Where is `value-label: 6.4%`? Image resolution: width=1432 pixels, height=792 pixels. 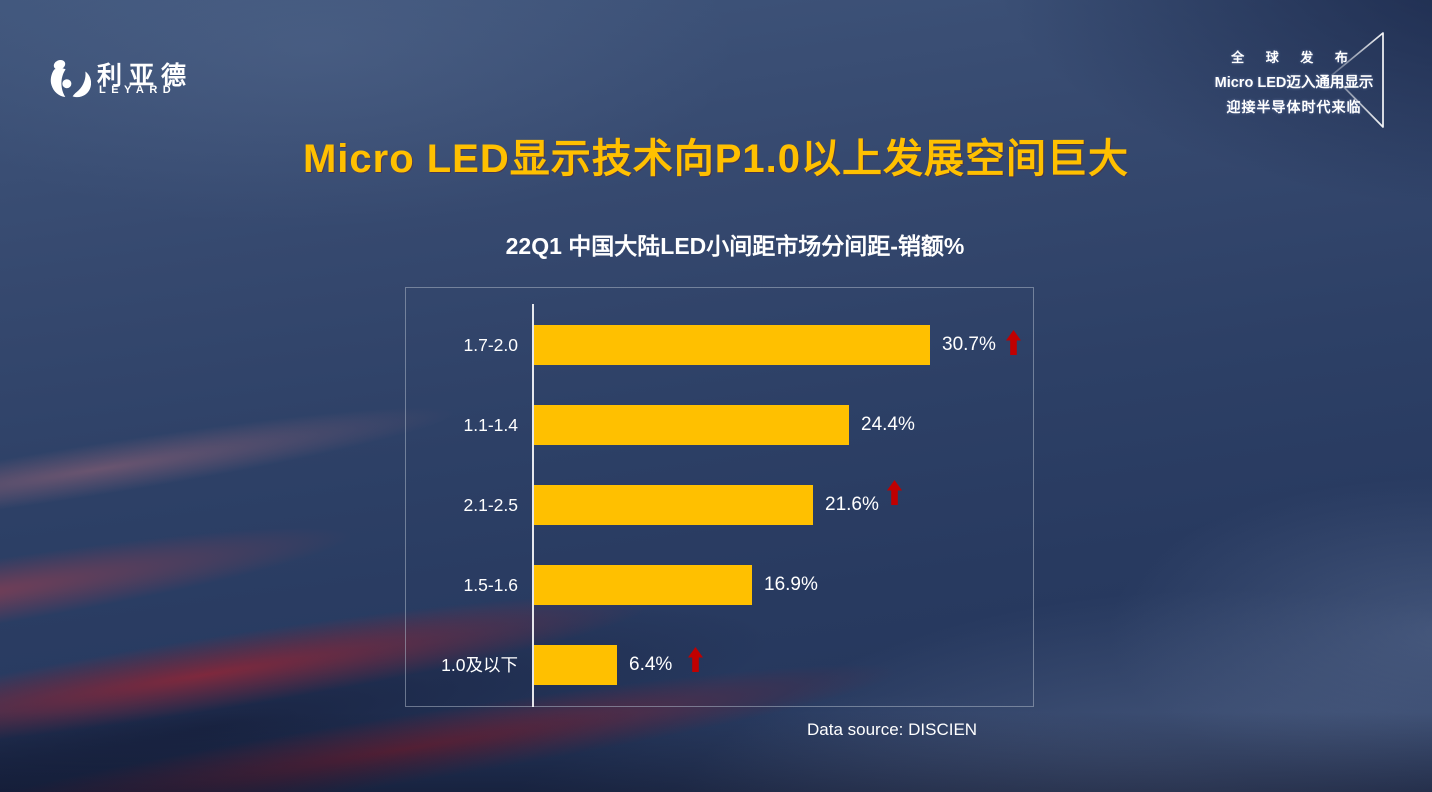
value-label: 6.4% is located at coordinates (651, 664).